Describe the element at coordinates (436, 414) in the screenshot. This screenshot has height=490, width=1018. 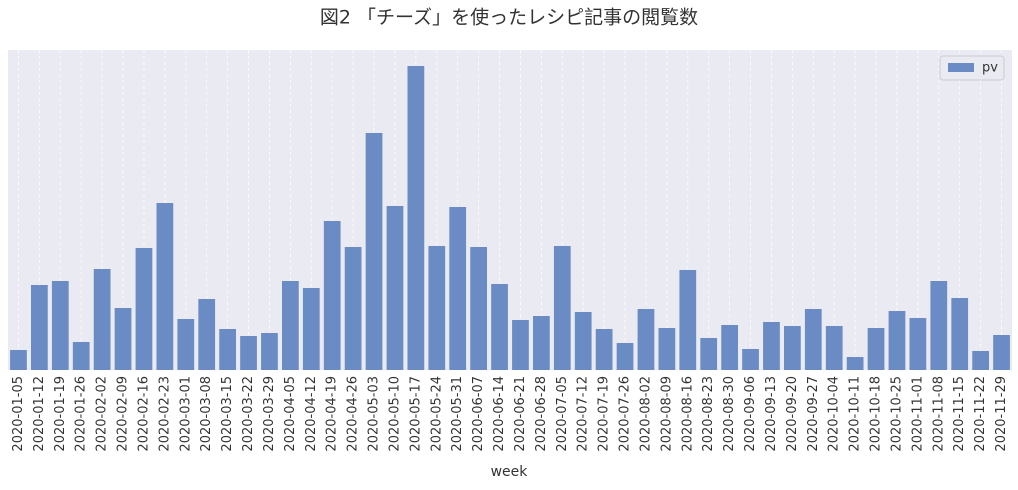
I see `x-tick-label: 2020-05-24` at that location.